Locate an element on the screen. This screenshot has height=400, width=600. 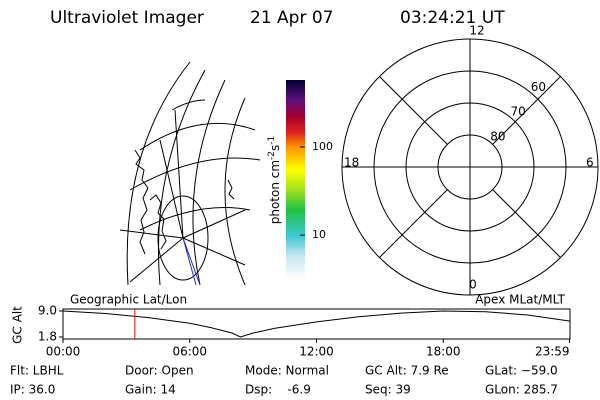
mlt-diagonals is located at coordinates (470, 167).